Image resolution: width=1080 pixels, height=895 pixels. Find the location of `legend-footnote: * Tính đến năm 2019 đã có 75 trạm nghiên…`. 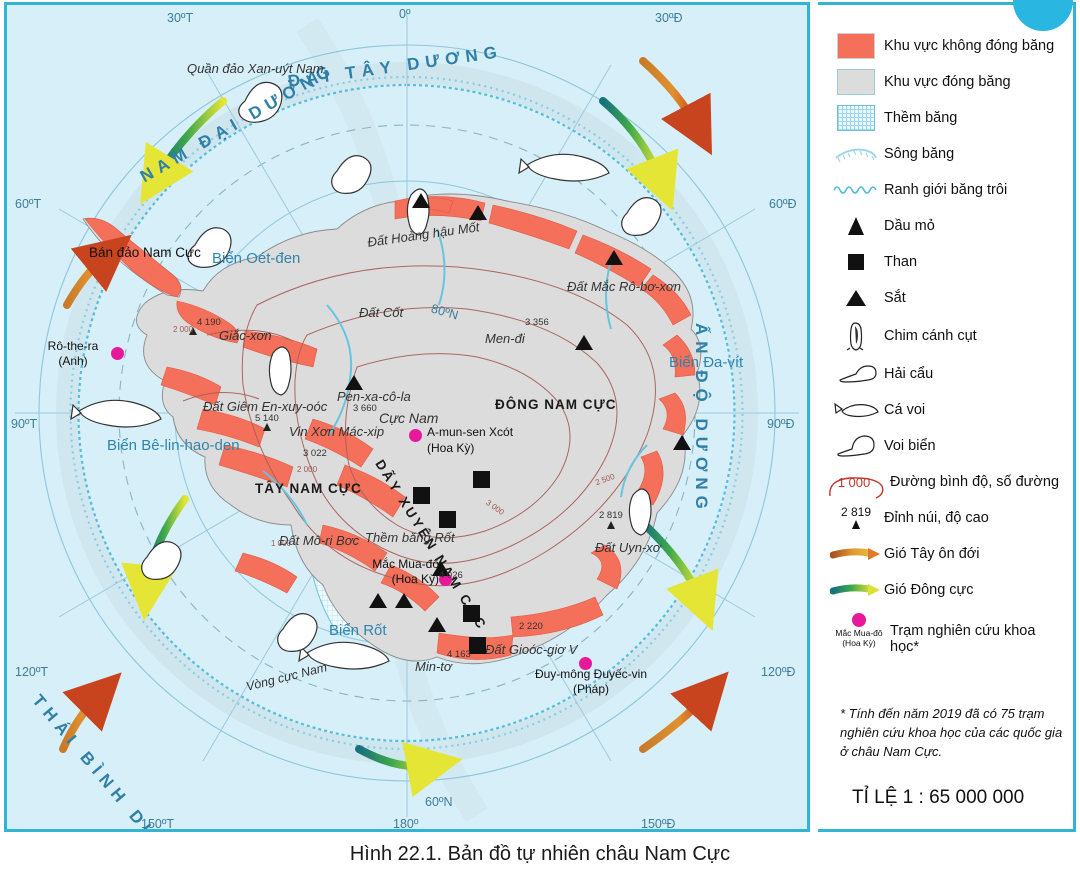

legend-footnote: * Tính đến năm 2019 đã có 75 trạm nghiên… is located at coordinates (951, 732).